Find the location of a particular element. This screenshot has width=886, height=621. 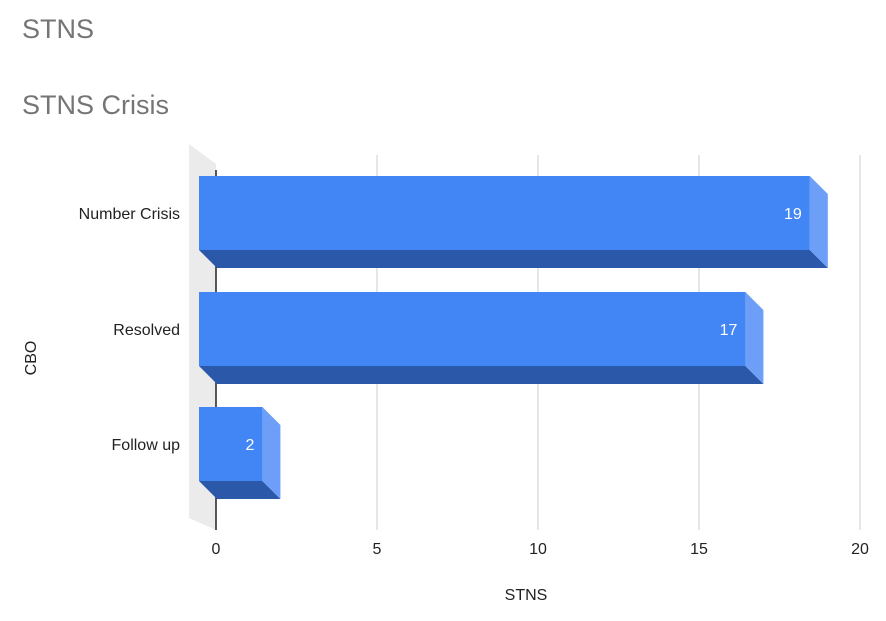

data-label: 19 is located at coordinates (793, 214).